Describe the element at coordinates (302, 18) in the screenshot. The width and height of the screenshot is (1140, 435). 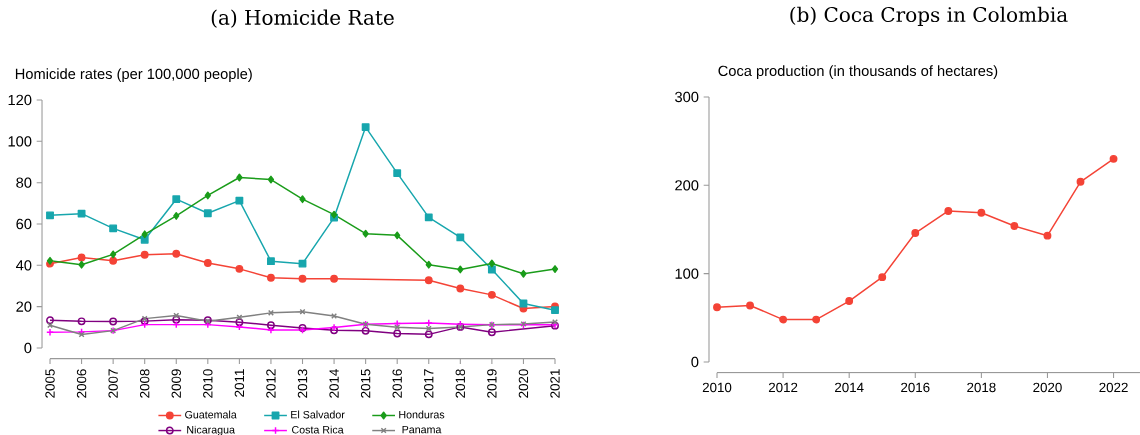
I see `chart-title: (a) Homicide Rate` at that location.